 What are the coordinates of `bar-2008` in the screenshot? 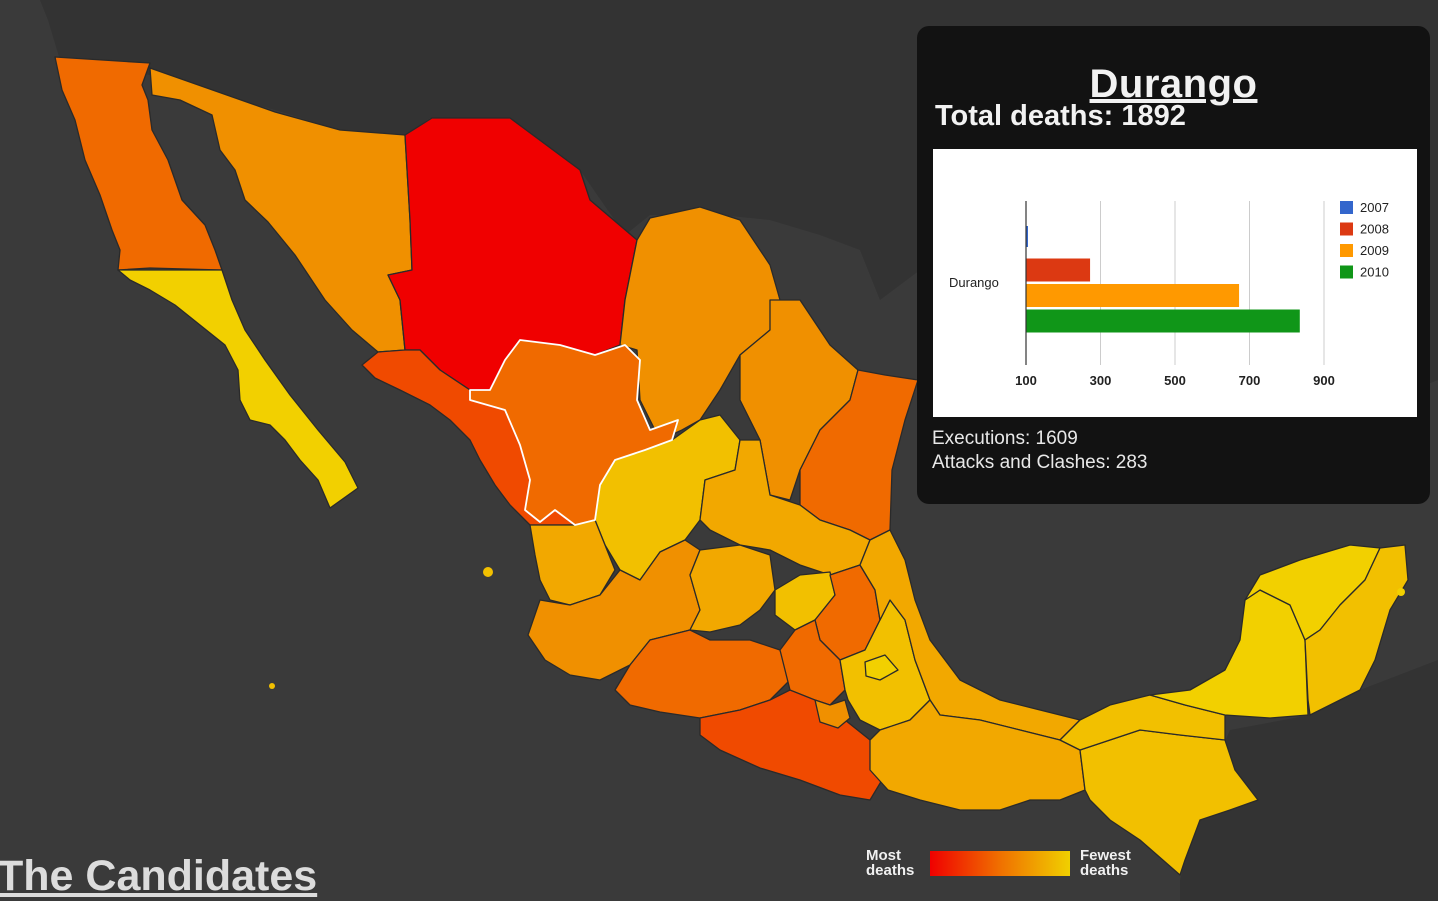 It's located at (1058, 270).